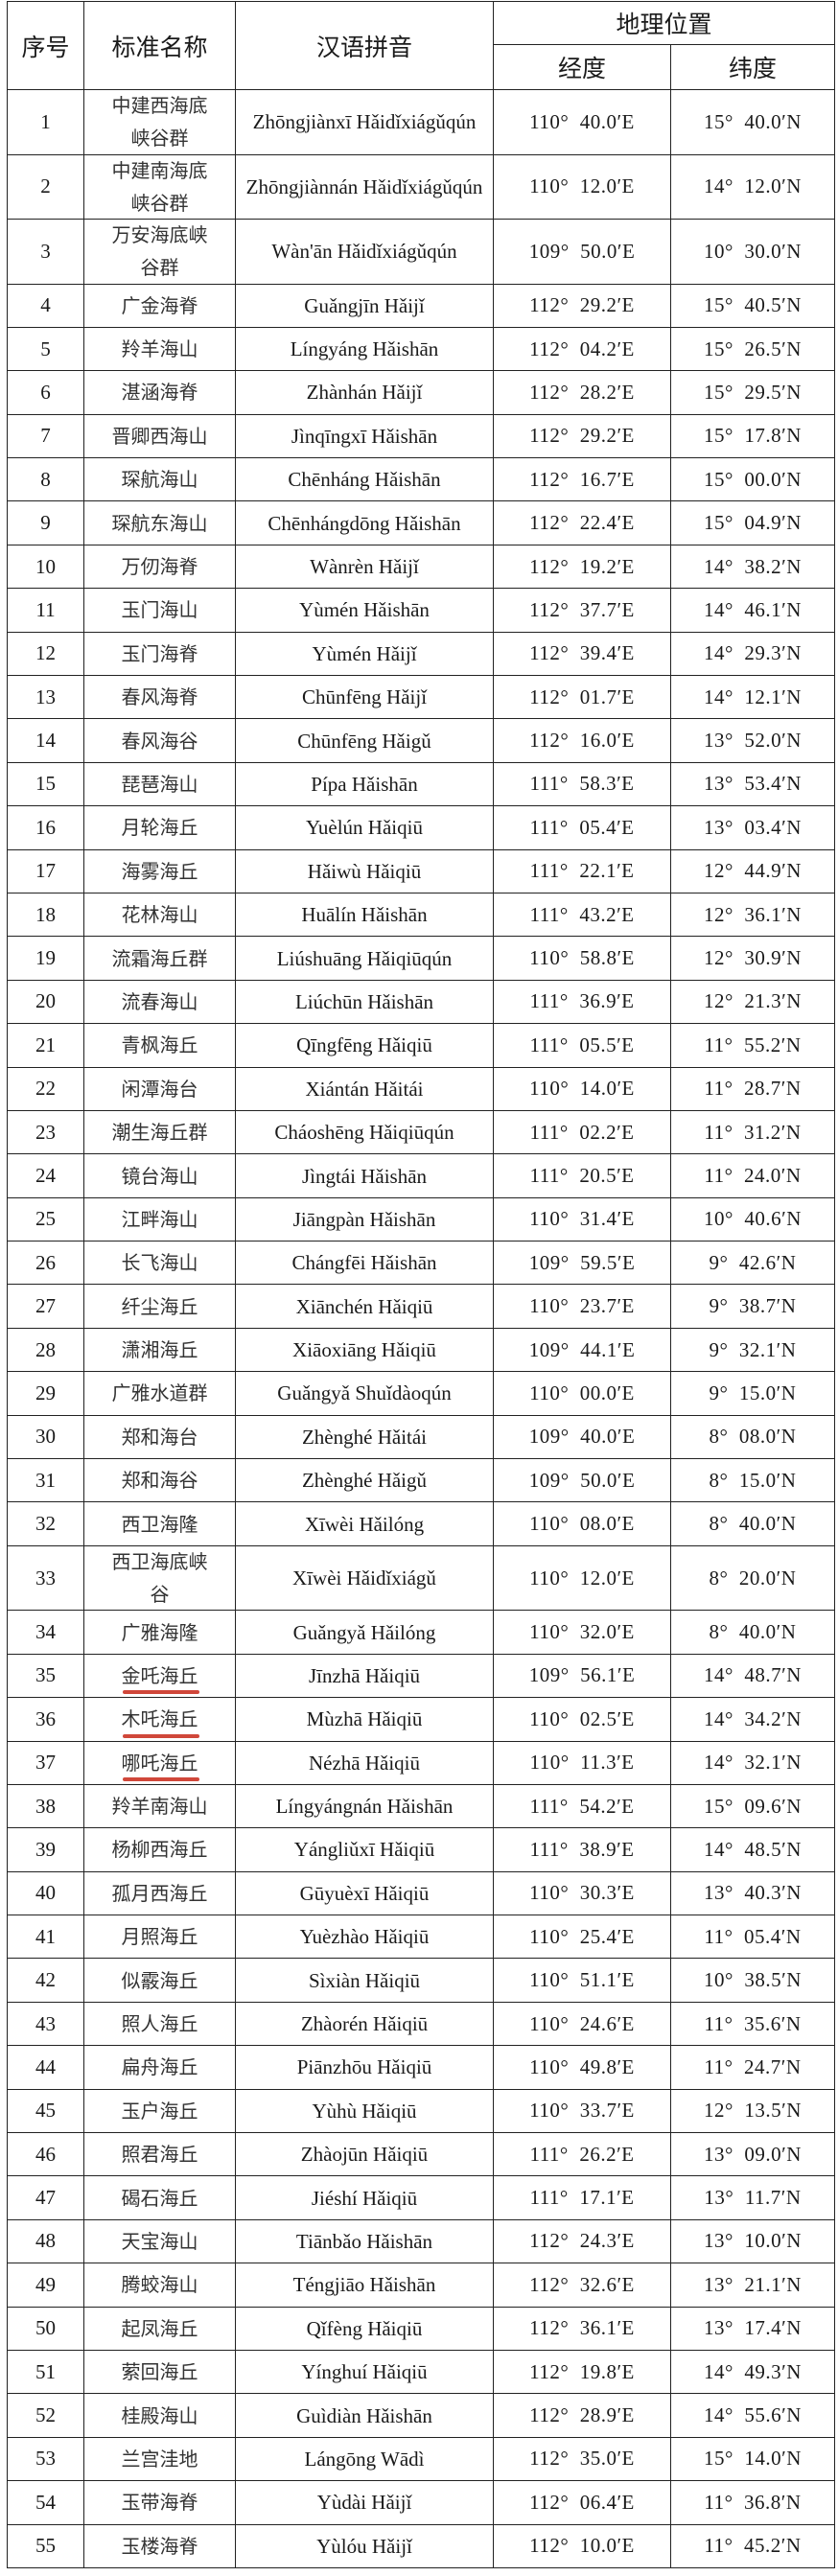  I want to click on pinyin: Liúshuāng Hǎiqiūqún, so click(365, 959).